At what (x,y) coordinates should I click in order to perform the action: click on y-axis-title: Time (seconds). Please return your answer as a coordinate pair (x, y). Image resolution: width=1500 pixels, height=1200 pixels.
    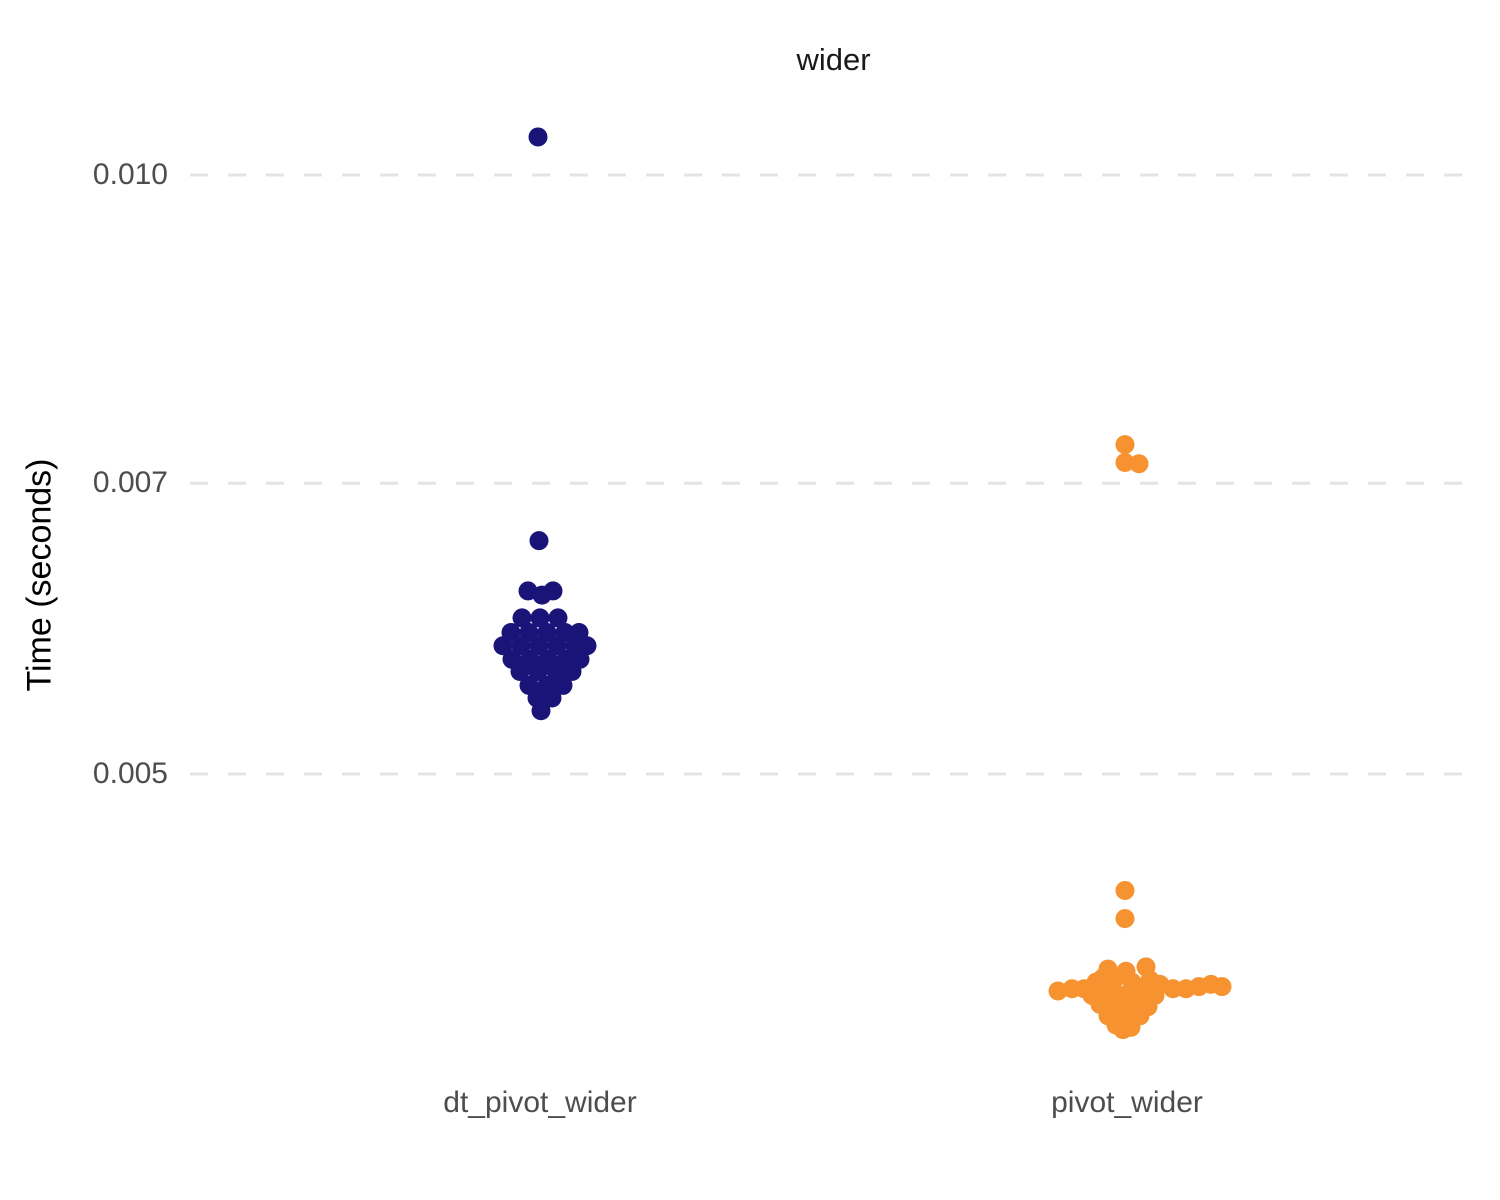
    Looking at the image, I should click on (39, 575).